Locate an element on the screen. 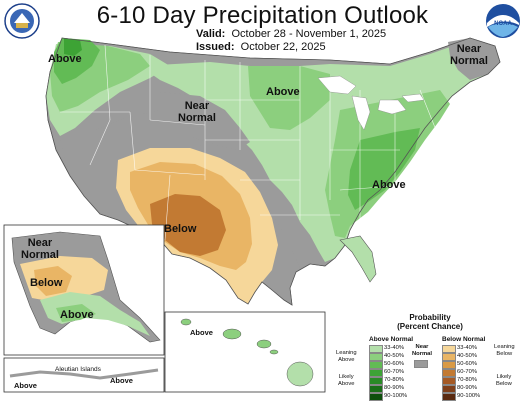 The image size is (525, 405). above-medium-northcentral is located at coordinates (289, 98).